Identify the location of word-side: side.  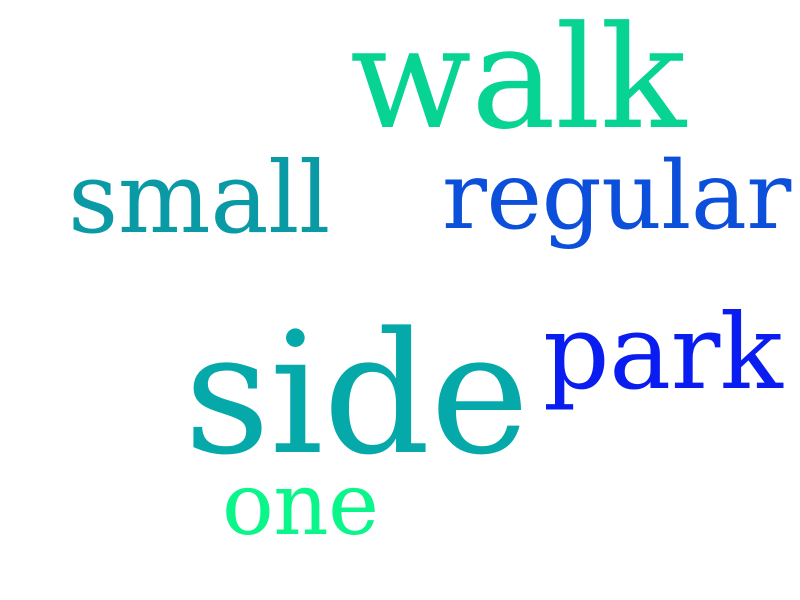
(356, 394).